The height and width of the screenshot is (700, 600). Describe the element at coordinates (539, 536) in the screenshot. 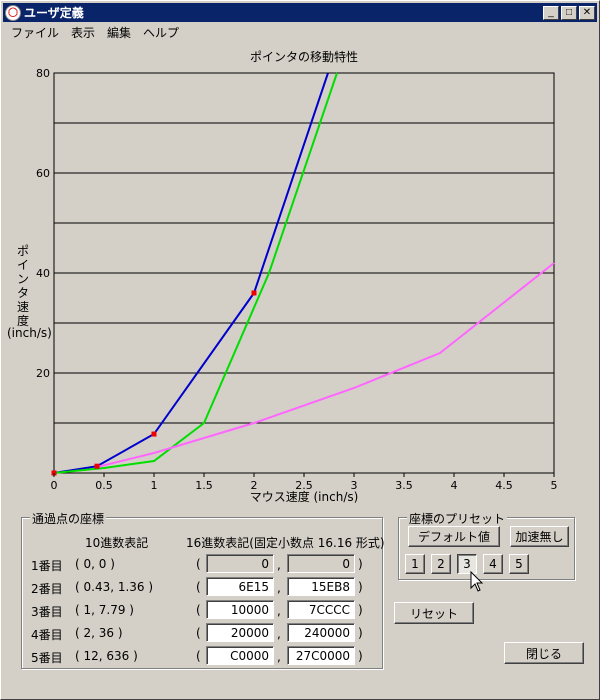

I see `no-acceleration-button: 加速無し` at that location.